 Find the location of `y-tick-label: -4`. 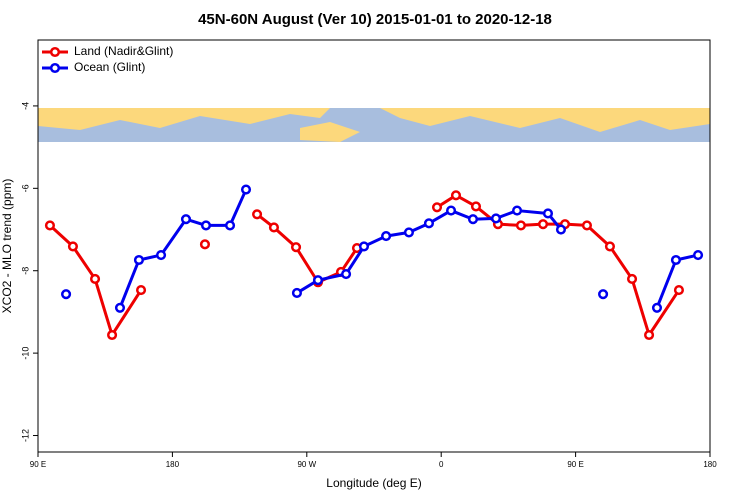

y-tick-label: -4 is located at coordinates (25, 106).